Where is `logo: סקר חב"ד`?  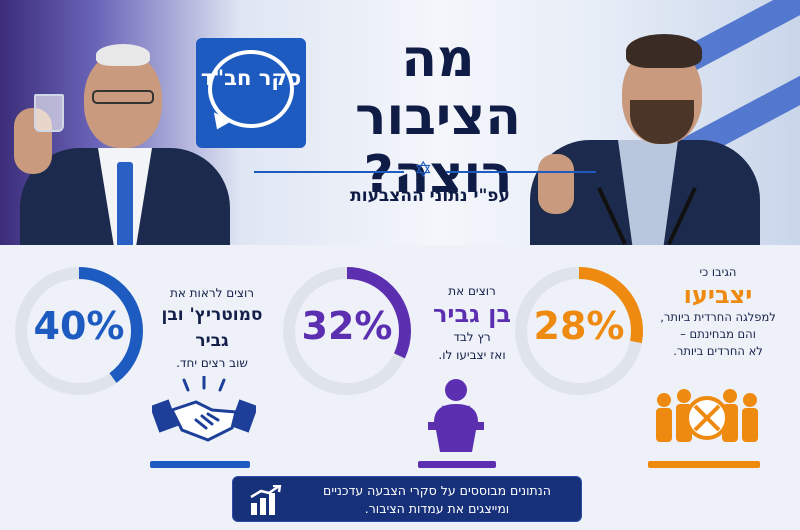 logo: סקר חב"ד is located at coordinates (251, 93).